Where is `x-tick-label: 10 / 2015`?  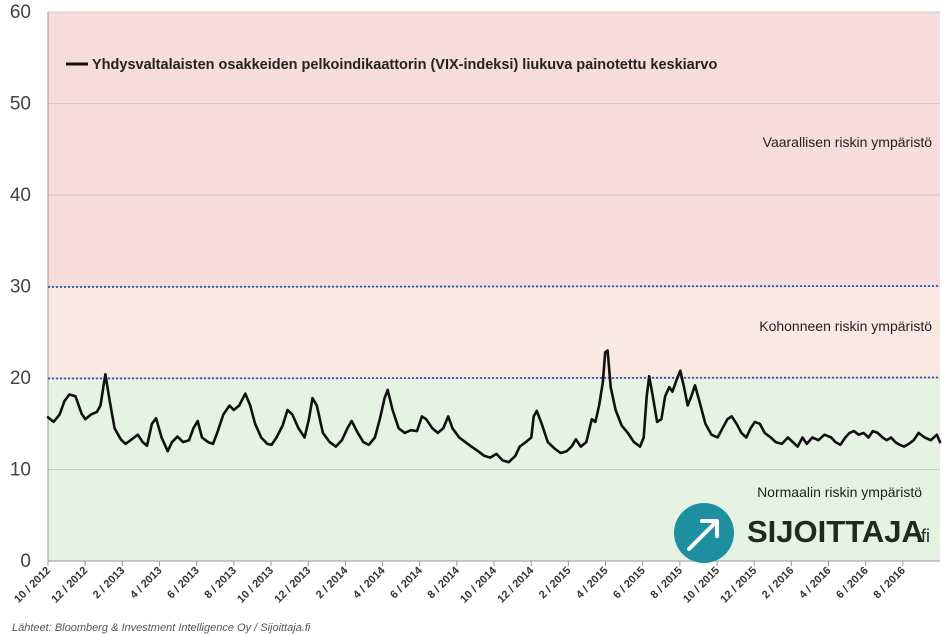
x-tick-label: 10 / 2015 is located at coordinates (701, 585).